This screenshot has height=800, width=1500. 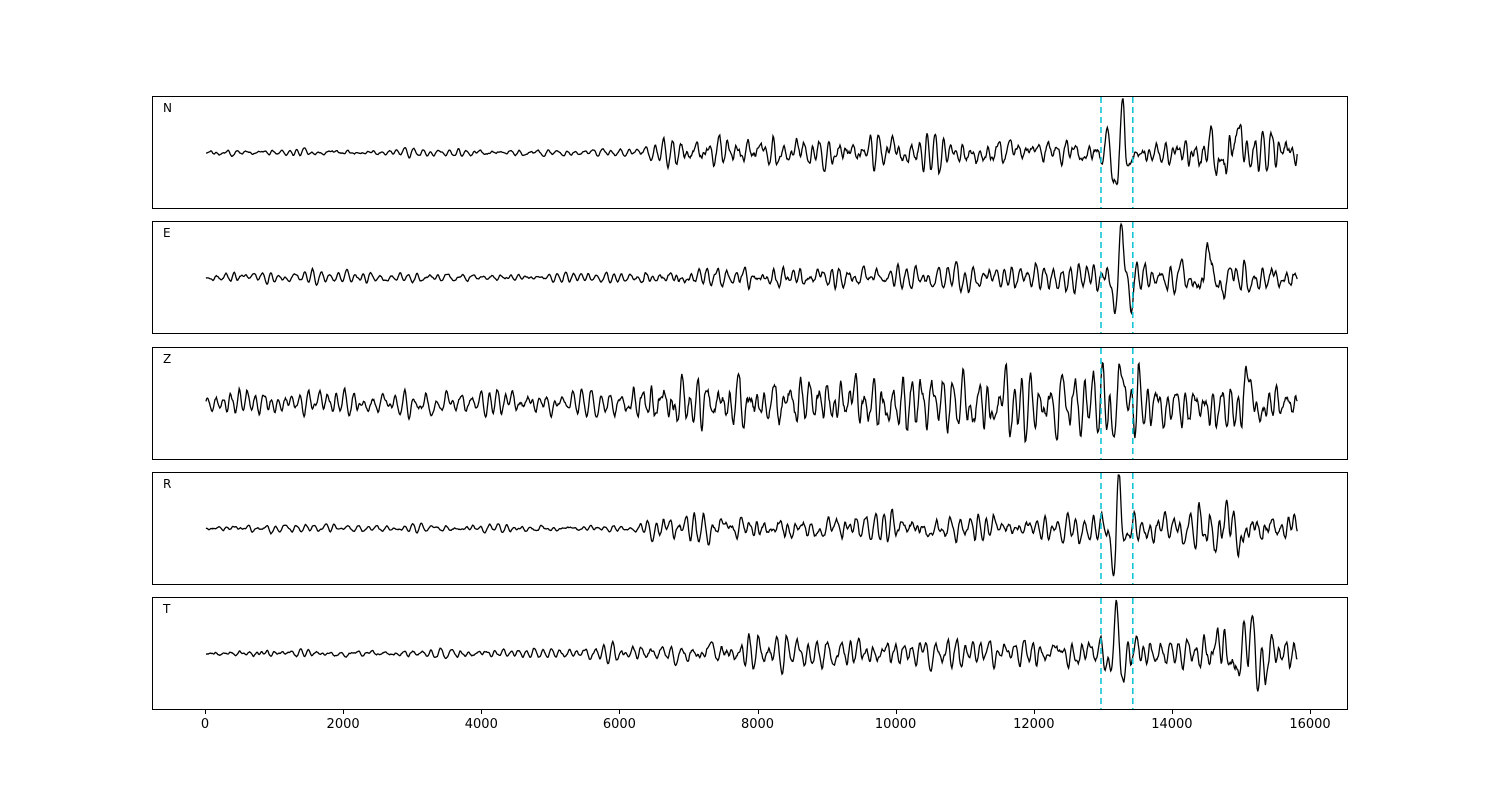 I want to click on x-axis-tick-label: 12000, so click(x=1034, y=725).